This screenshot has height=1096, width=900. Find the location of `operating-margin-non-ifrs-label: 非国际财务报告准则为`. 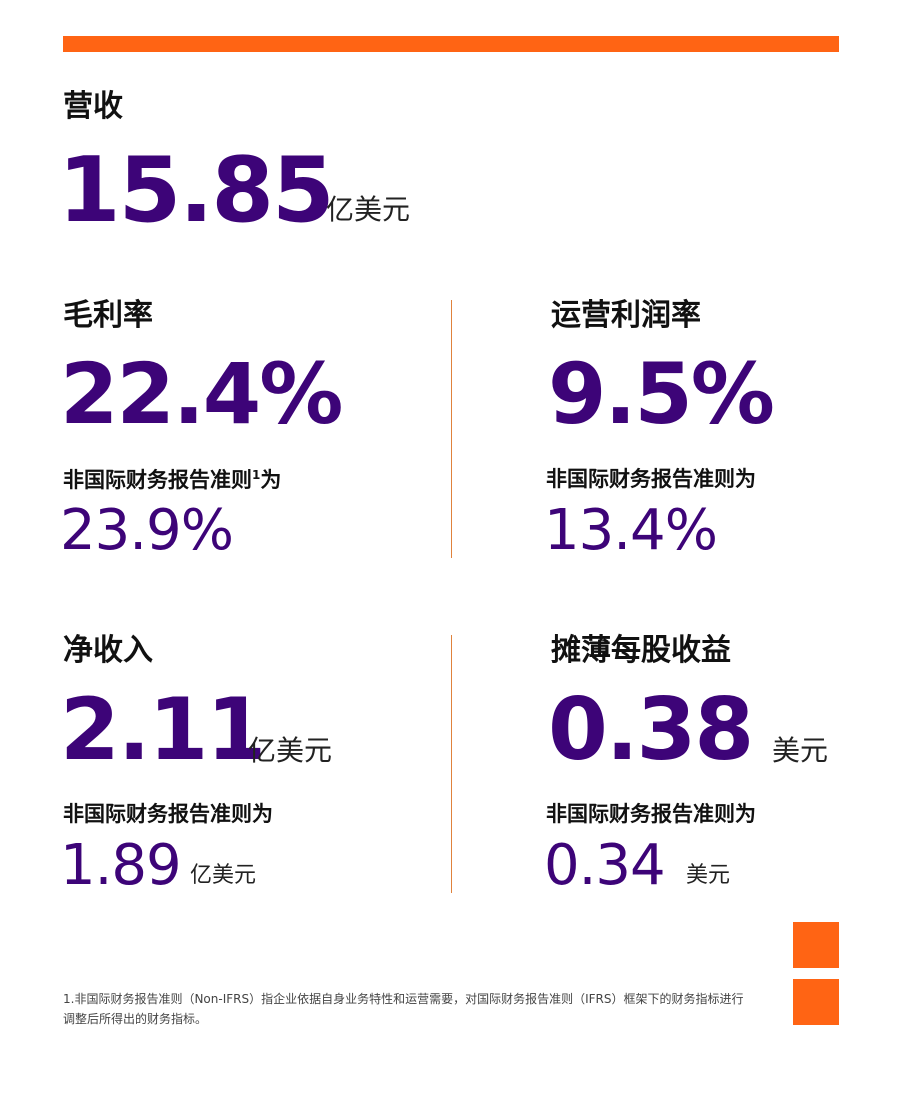

operating-margin-non-ifrs-label: 非国际财务报告准则为 is located at coordinates (651, 479).